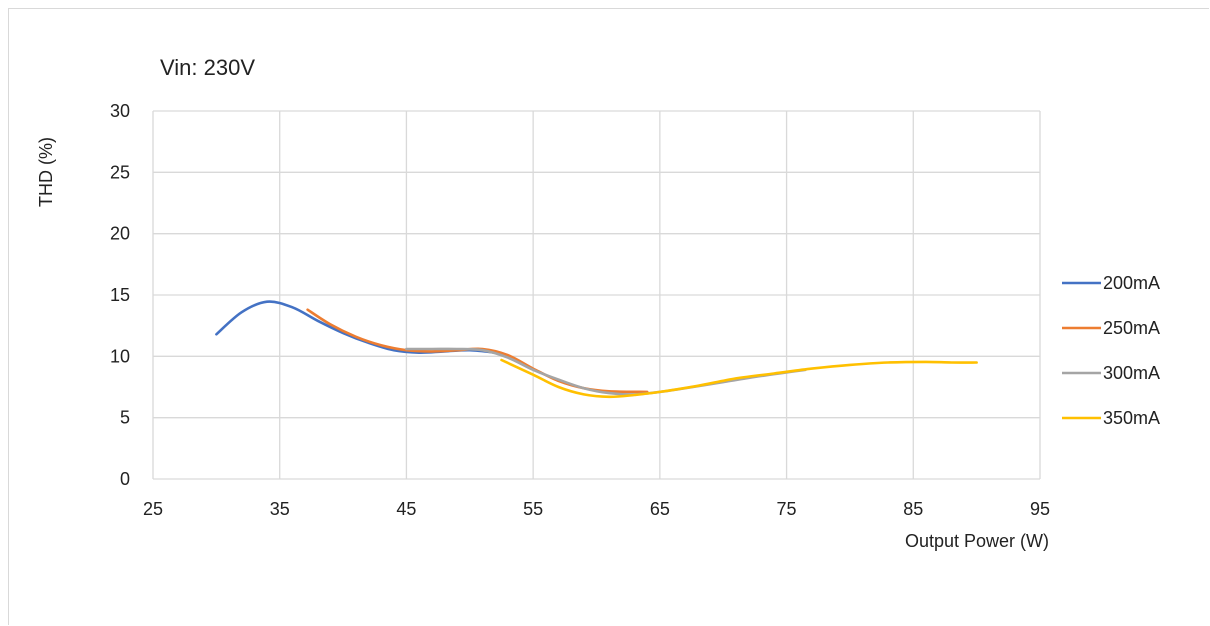  Describe the element at coordinates (153, 509) in the screenshot. I see `x-tick-label: 25` at that location.